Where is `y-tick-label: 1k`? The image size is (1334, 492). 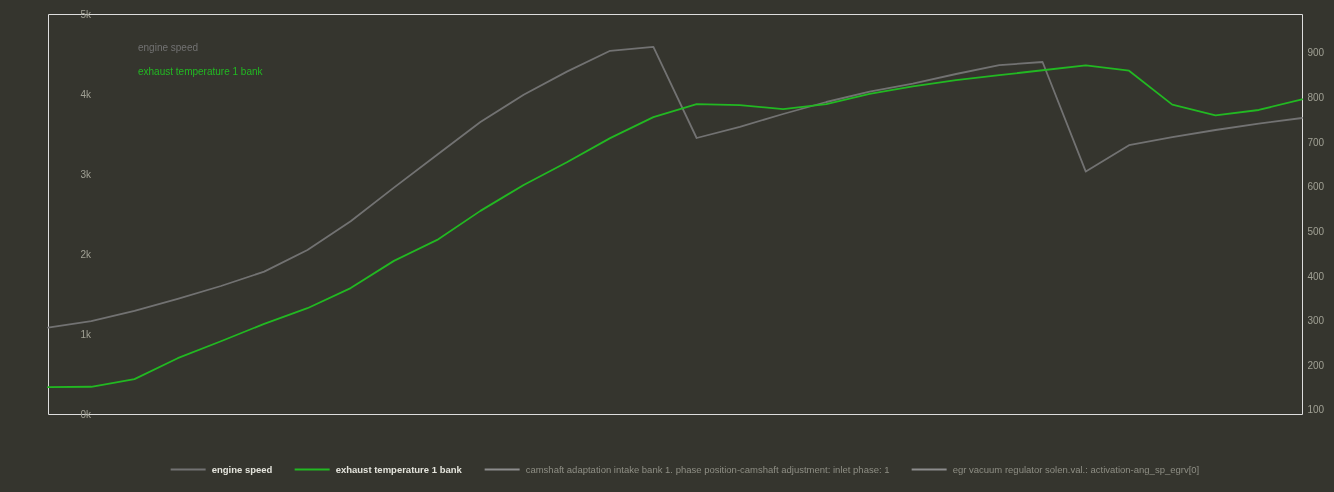
y-tick-label: 1k is located at coordinates (86, 334).